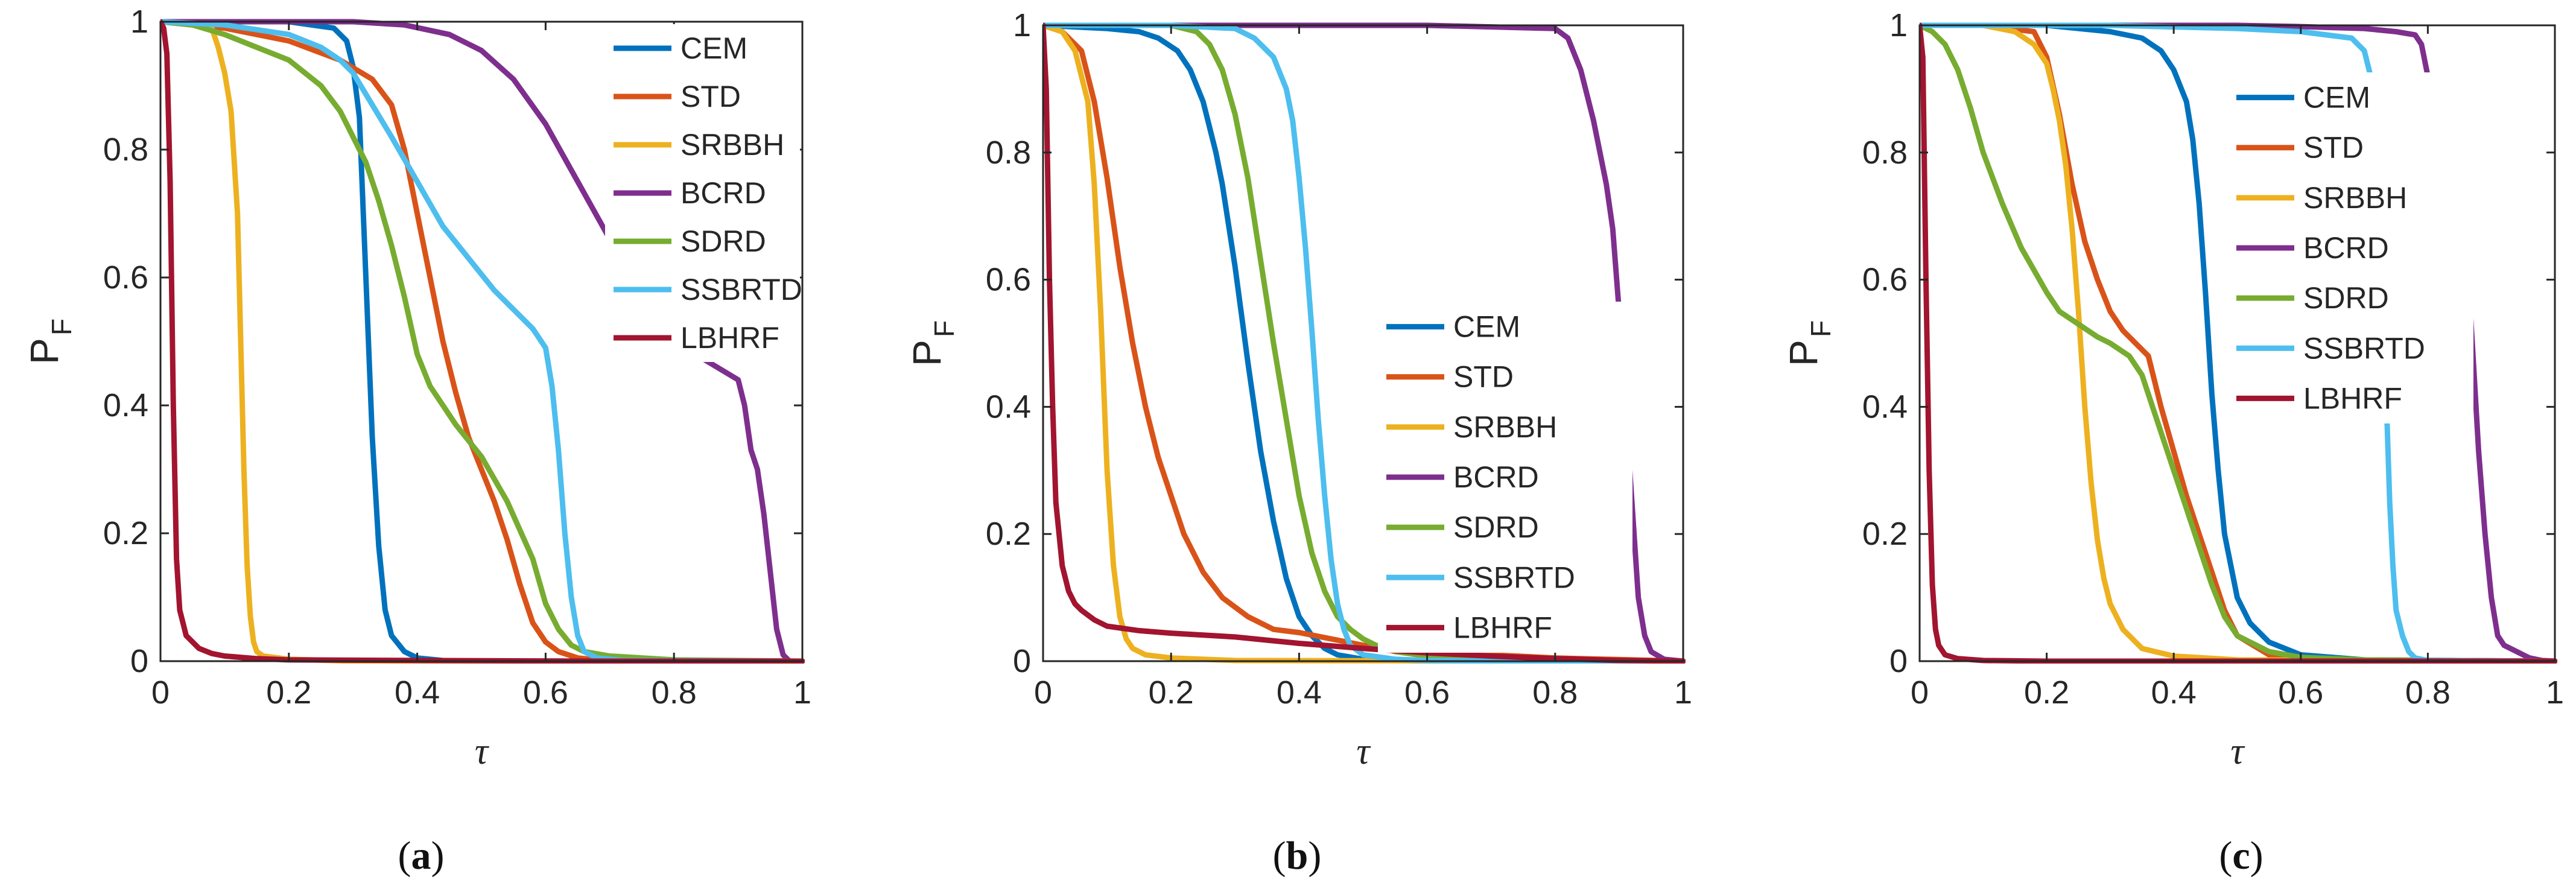 Image resolution: width=2576 pixels, height=891 pixels. What do you see at coordinates (1297, 856) in the screenshot?
I see `panel-caption: (b)` at bounding box center [1297, 856].